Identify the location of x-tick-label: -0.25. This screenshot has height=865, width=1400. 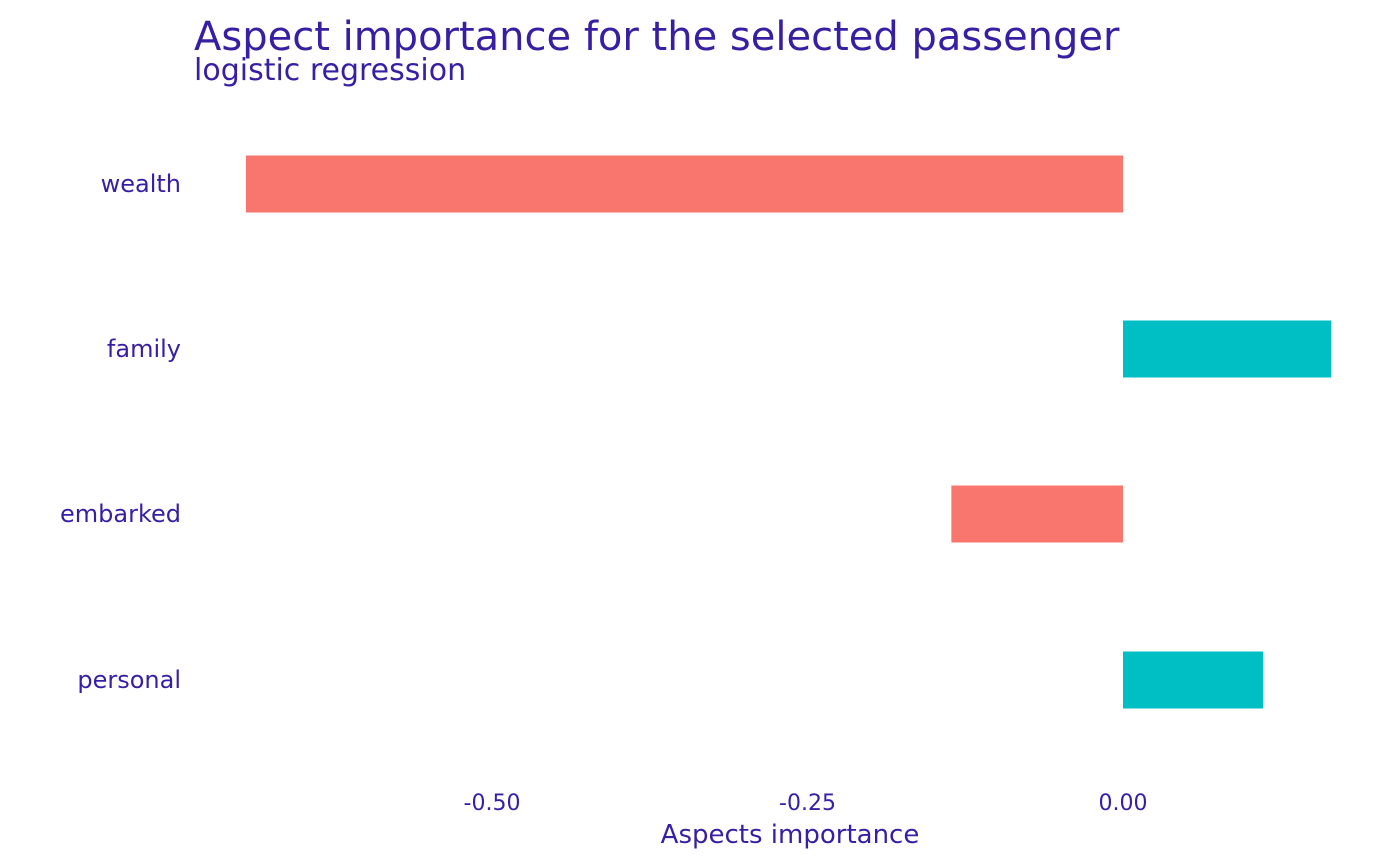
(807, 803).